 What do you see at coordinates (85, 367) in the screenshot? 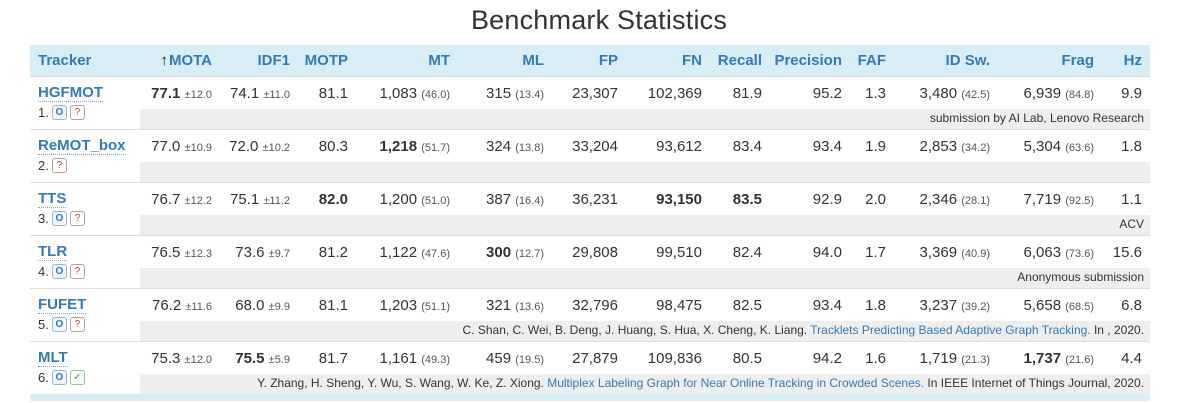
I see `tracker-cell: MLT 6. O ✓` at bounding box center [85, 367].